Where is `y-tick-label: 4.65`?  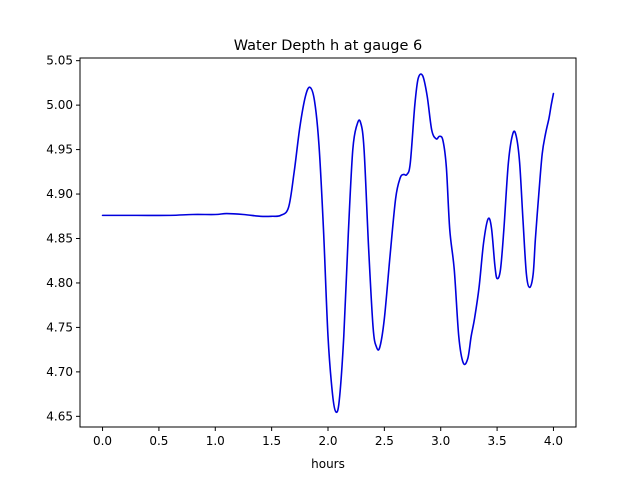
y-tick-label: 4.65 is located at coordinates (59, 416).